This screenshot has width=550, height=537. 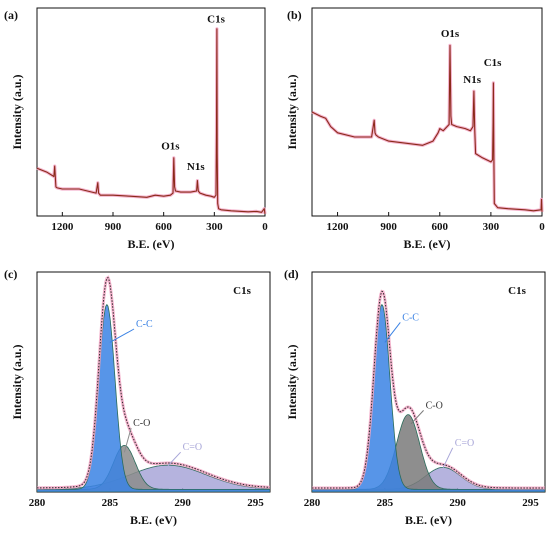 I want to click on panel-label: (d), so click(x=291, y=274).